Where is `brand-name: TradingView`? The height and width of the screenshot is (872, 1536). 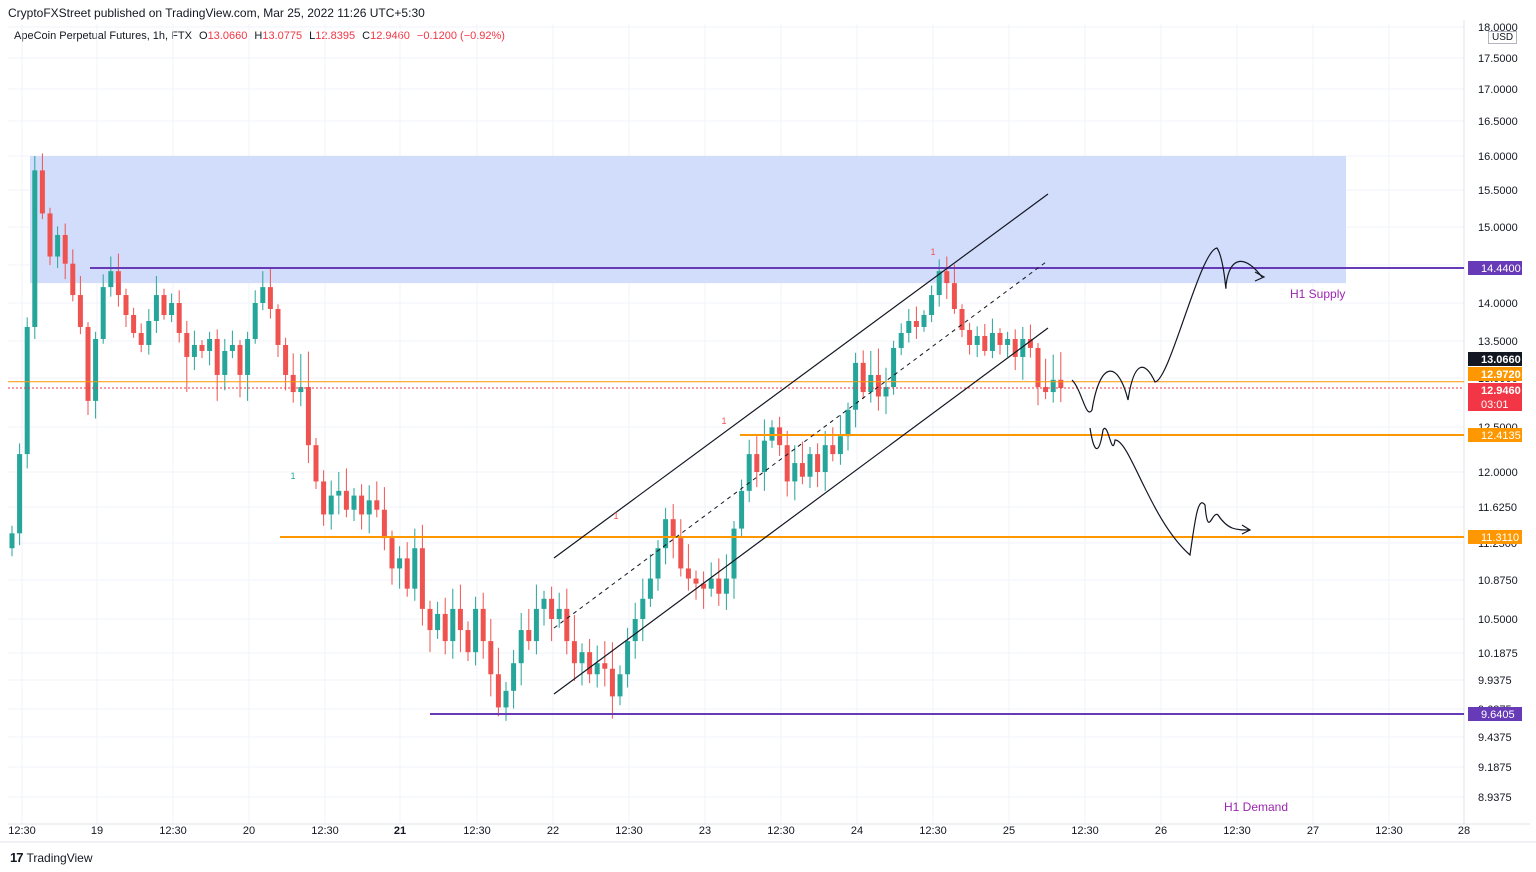 brand-name: TradingView is located at coordinates (59, 857).